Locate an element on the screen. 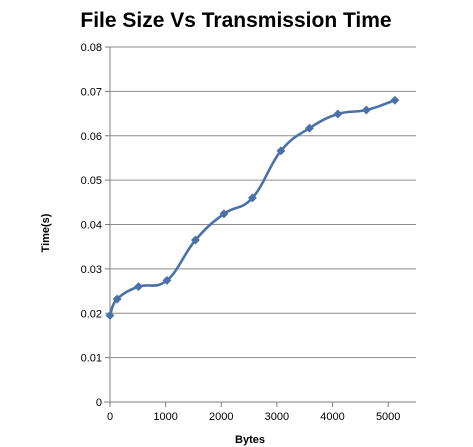 The height and width of the screenshot is (447, 473). x-tick-label: 5000 is located at coordinates (388, 417).